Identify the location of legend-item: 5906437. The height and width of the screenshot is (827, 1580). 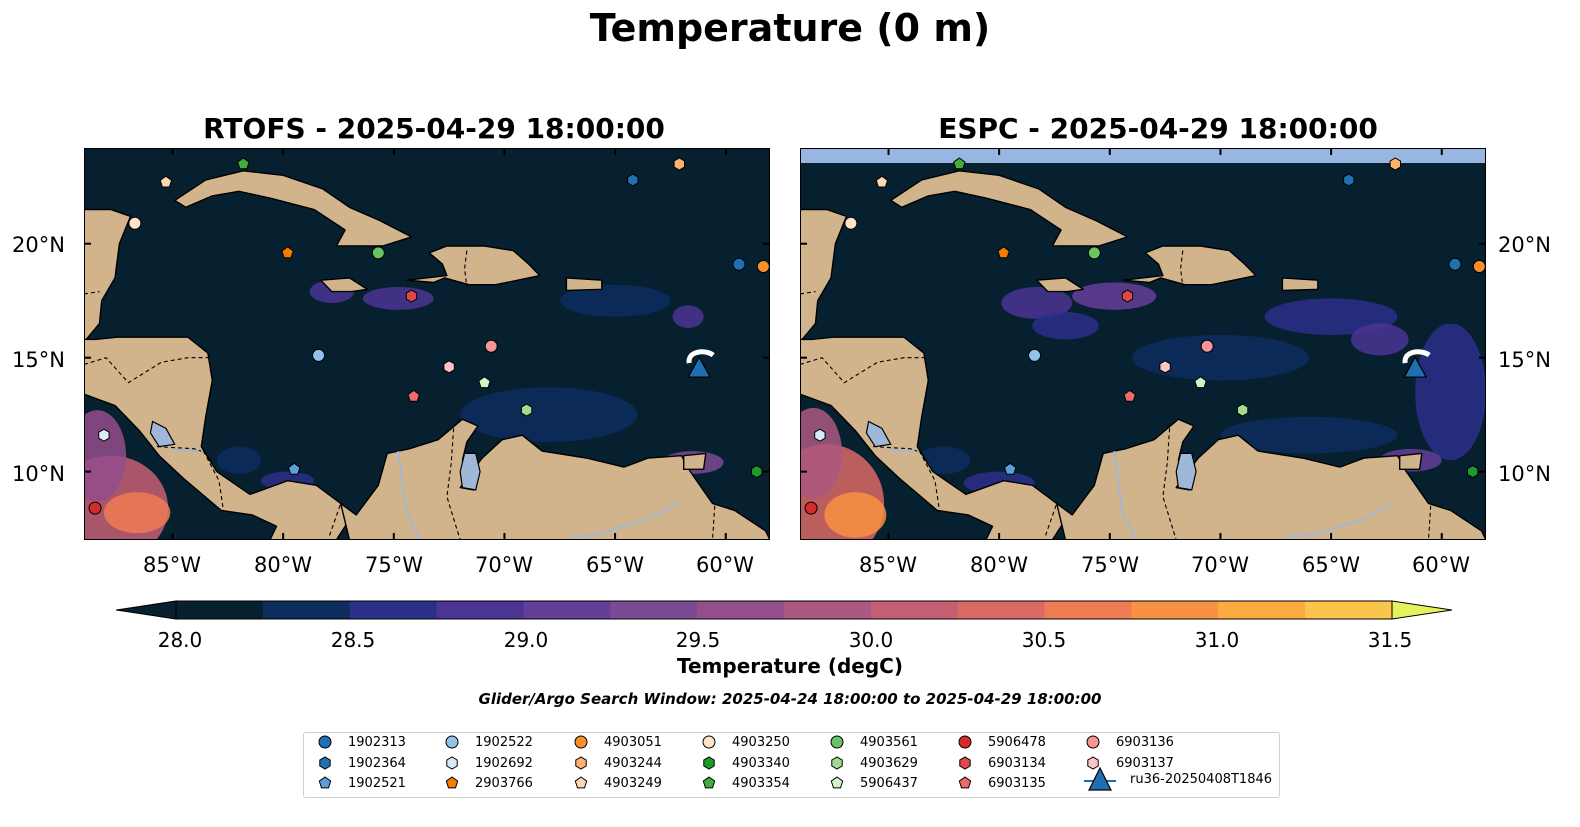
(873, 783).